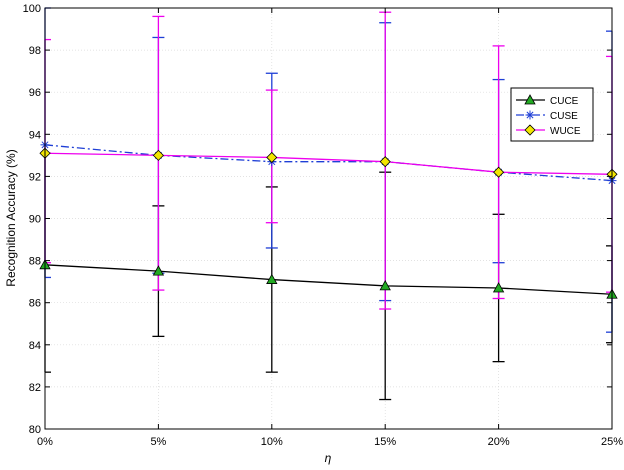 The image size is (624, 470). I want to click on legend-entry: WUCE, so click(548, 130).